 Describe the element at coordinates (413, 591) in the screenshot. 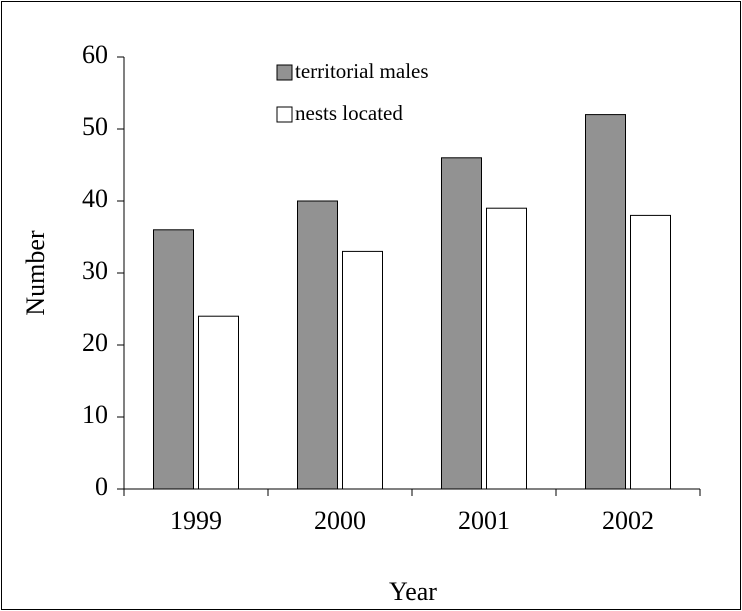

I see `x-axis-title: Year` at that location.